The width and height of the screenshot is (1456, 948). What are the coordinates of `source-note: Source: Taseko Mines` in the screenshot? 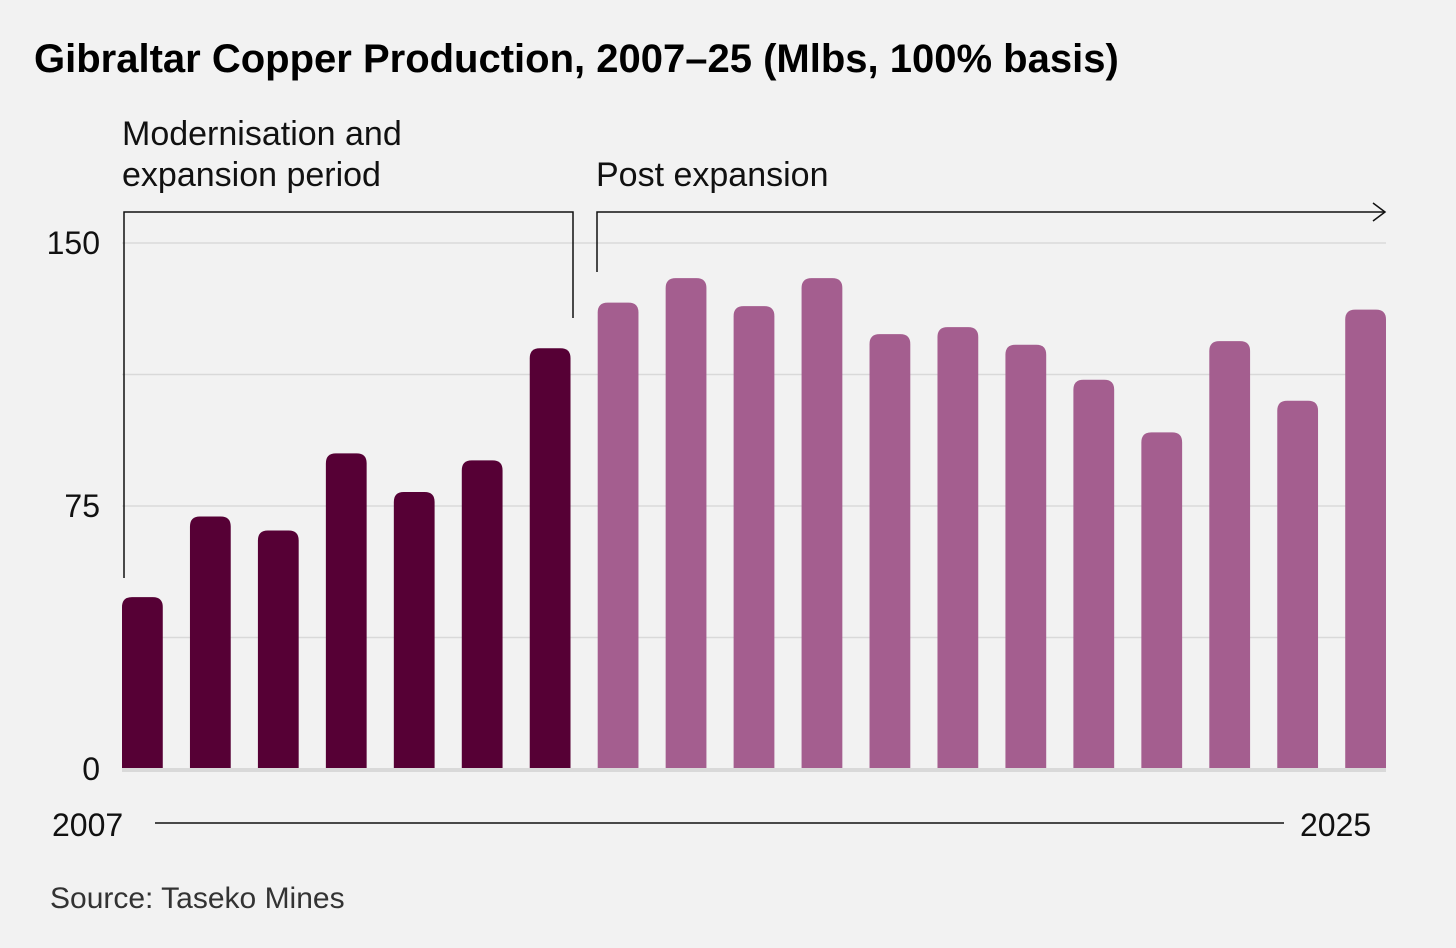 It's located at (197, 898).